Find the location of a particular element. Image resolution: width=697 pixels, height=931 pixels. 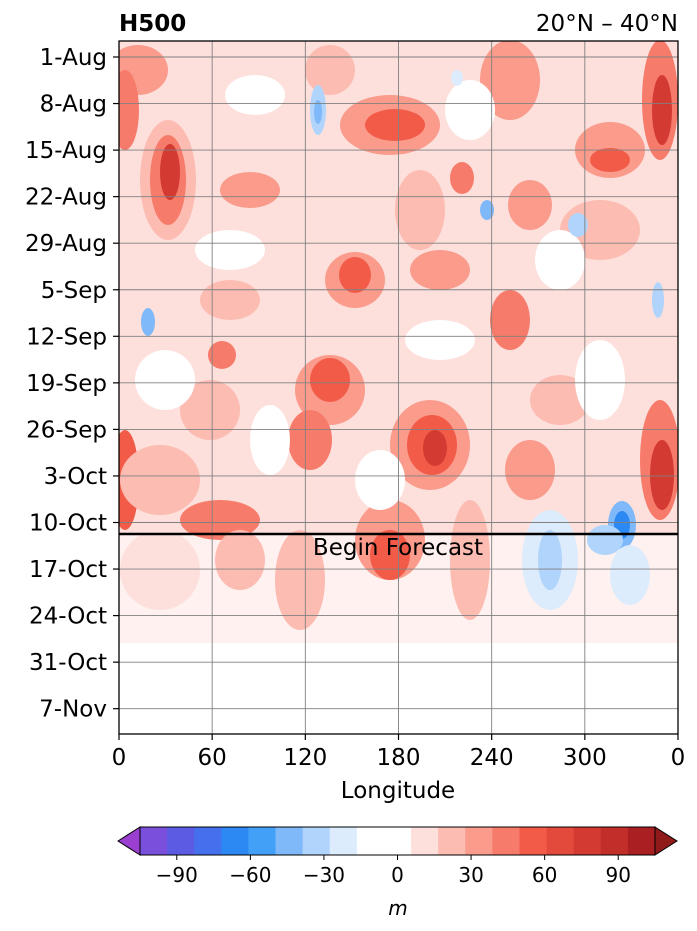

y-tick-label: 15-Aug is located at coordinates (66, 151).